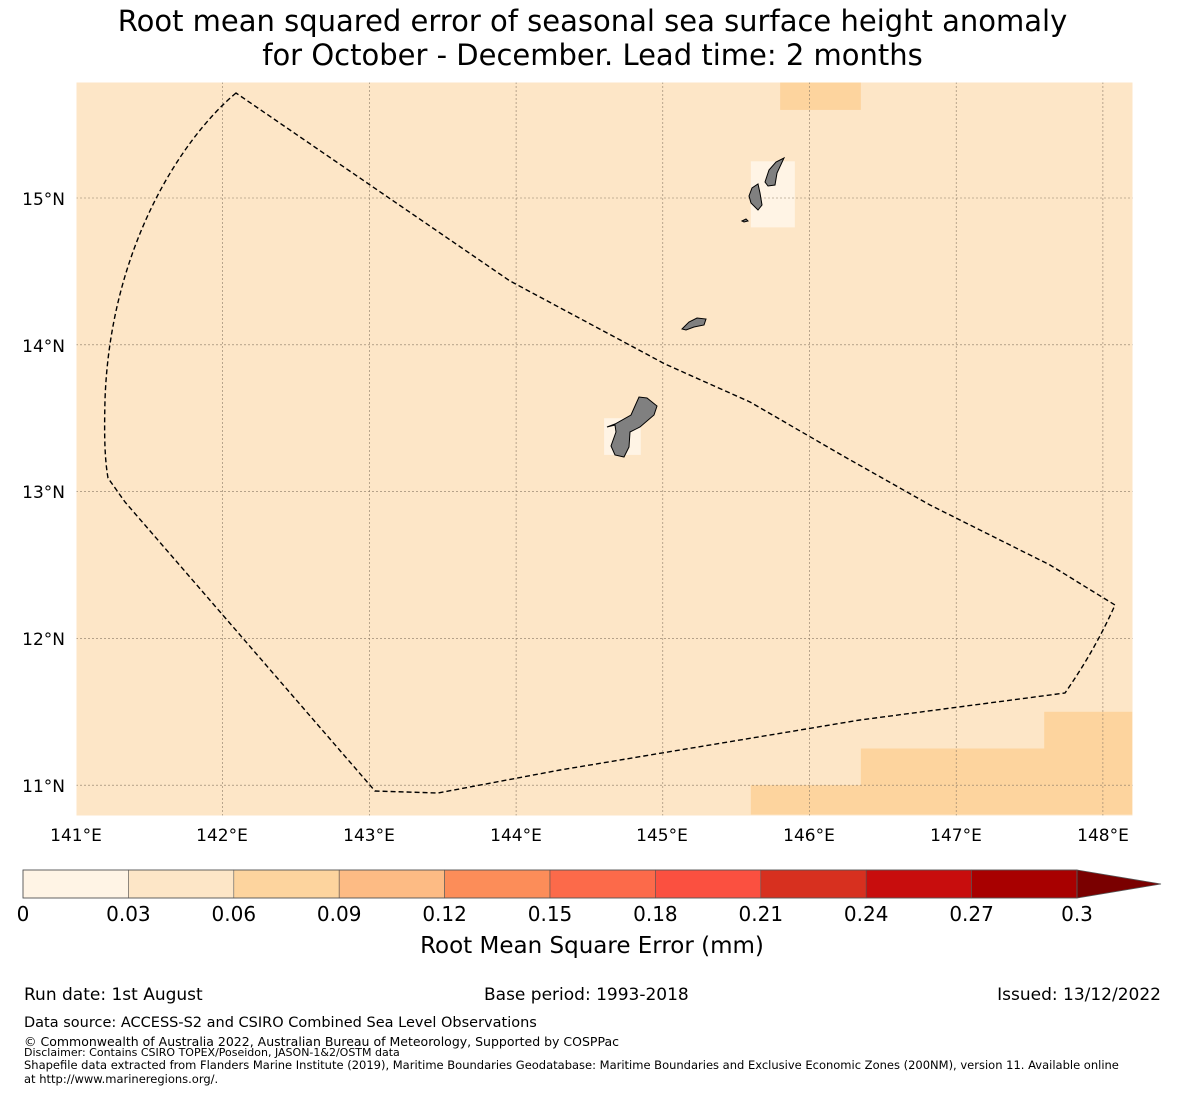 The width and height of the screenshot is (1185, 1095). What do you see at coordinates (744, 220) in the screenshot?
I see `island-aguijan` at bounding box center [744, 220].